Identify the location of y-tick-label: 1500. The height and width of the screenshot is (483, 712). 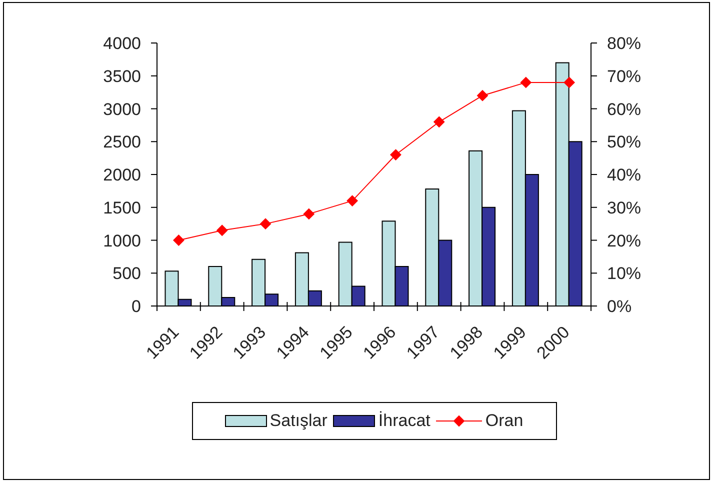
(122, 208).